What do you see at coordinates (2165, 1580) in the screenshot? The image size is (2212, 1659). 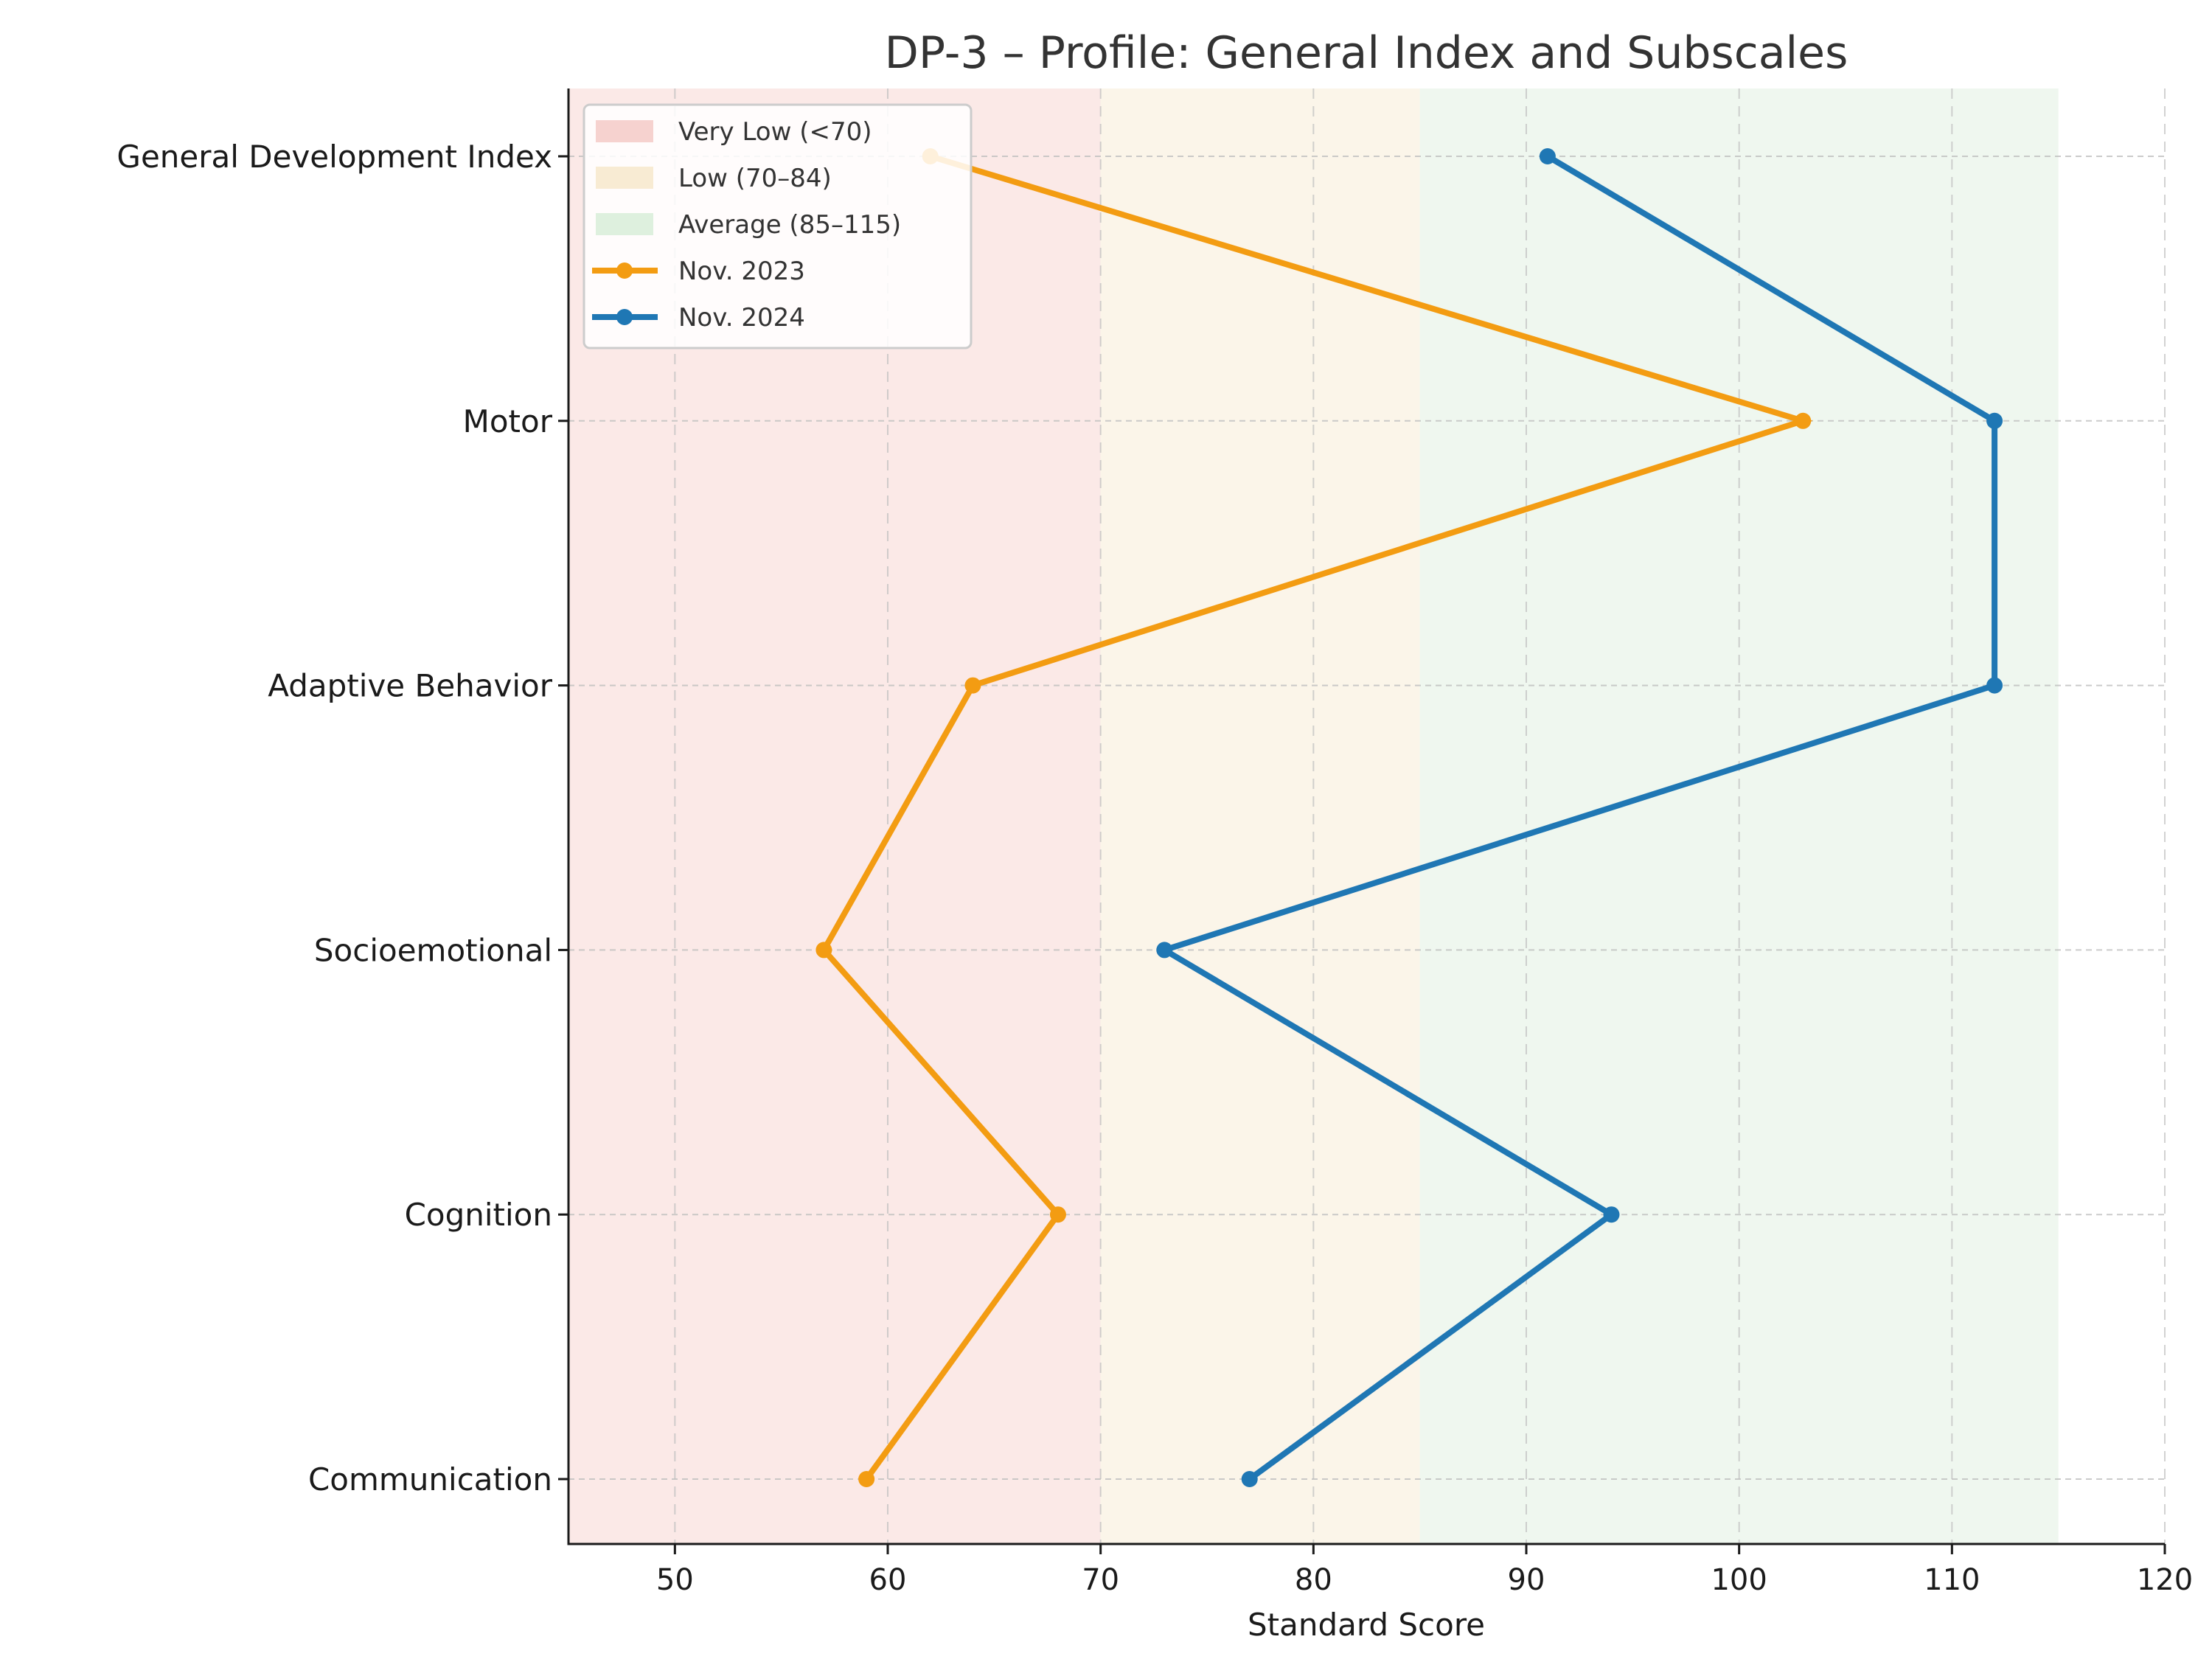 I see `x-tick-label: 120` at bounding box center [2165, 1580].